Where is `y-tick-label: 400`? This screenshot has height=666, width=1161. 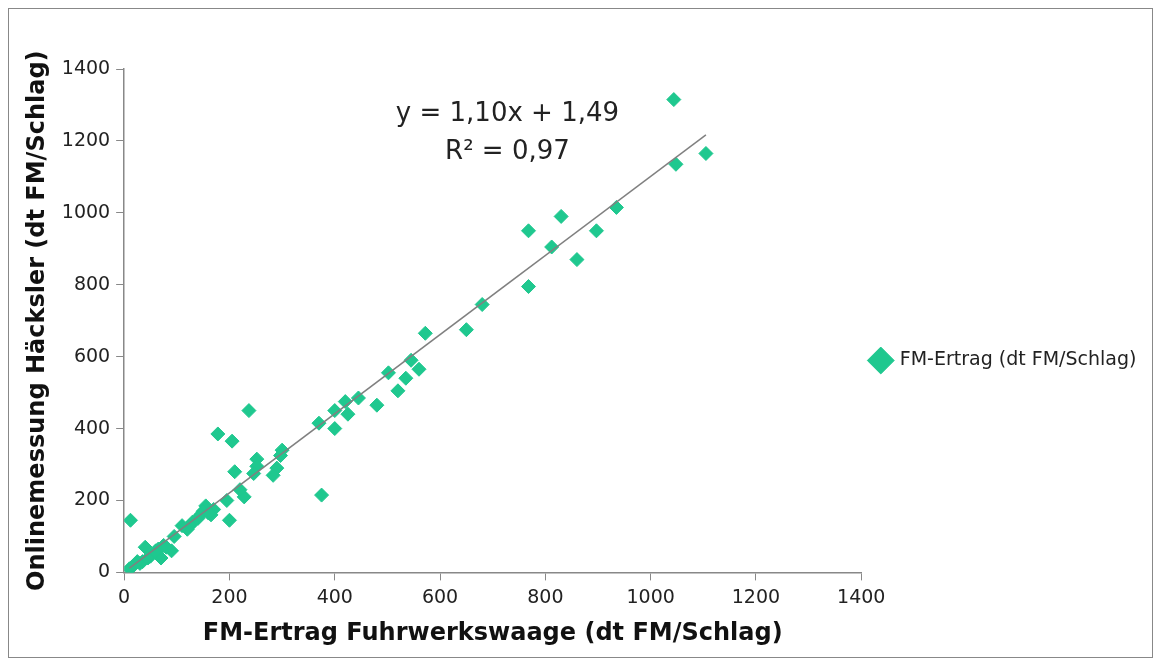
y-tick-label: 400 is located at coordinates (92, 426).